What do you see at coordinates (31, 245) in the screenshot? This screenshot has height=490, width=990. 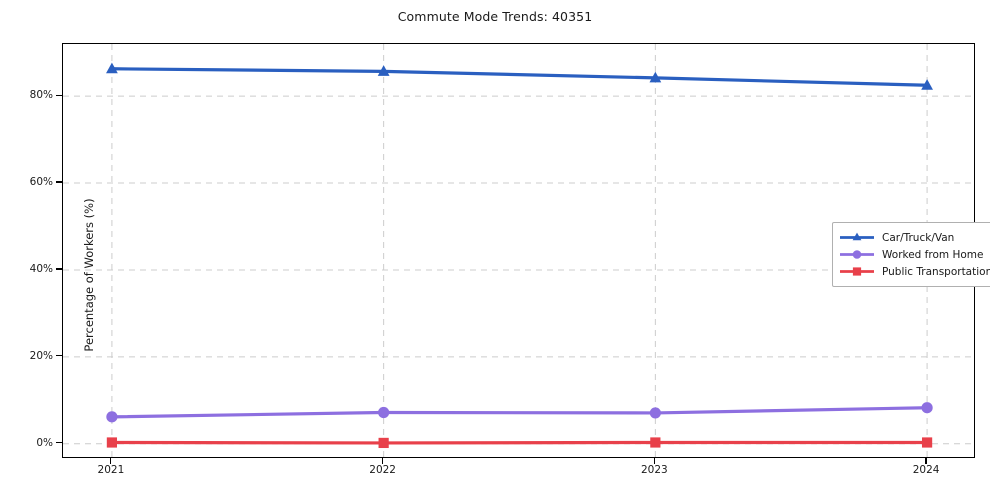 I see `y-axis-tick-labels: 0% 20% 40% 60% 80%` at bounding box center [31, 245].